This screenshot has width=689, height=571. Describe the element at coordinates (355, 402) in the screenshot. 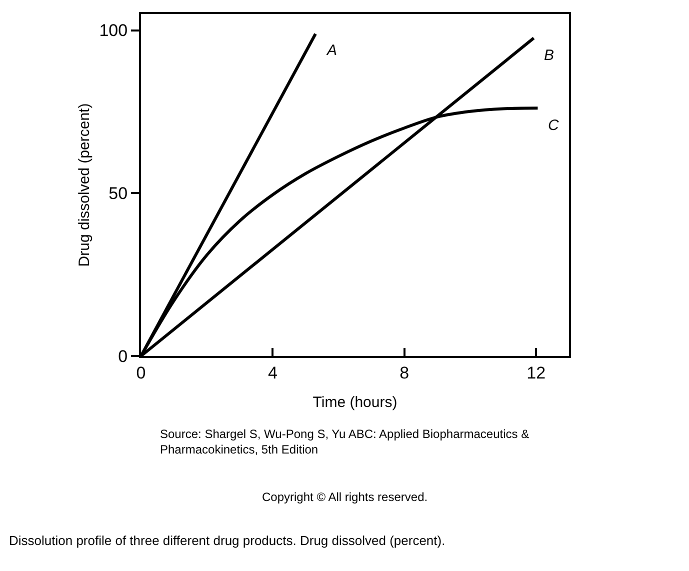

I see `x-axis-title: Time (hours)` at that location.